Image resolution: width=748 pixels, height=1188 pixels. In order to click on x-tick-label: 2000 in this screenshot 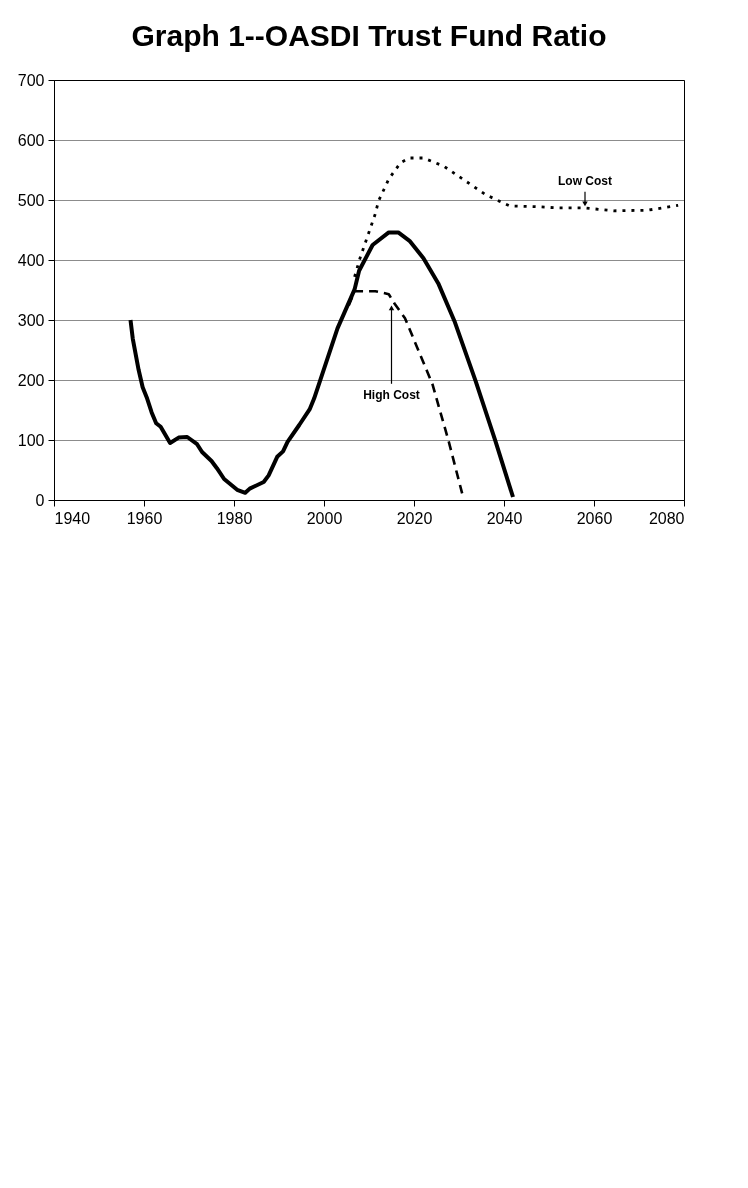, I will do `click(324, 518)`.